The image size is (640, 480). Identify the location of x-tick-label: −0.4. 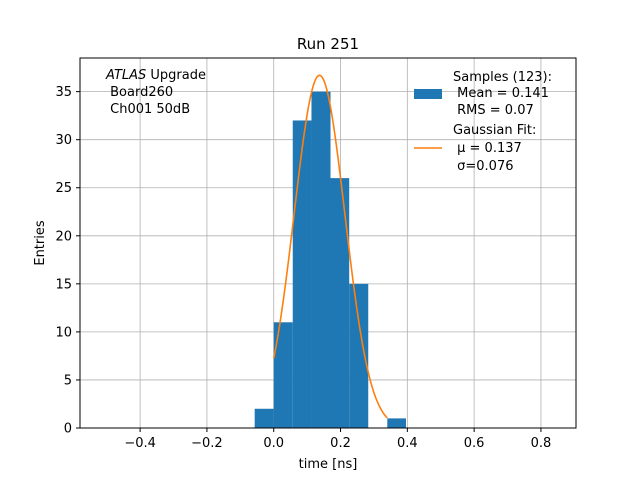
(140, 443).